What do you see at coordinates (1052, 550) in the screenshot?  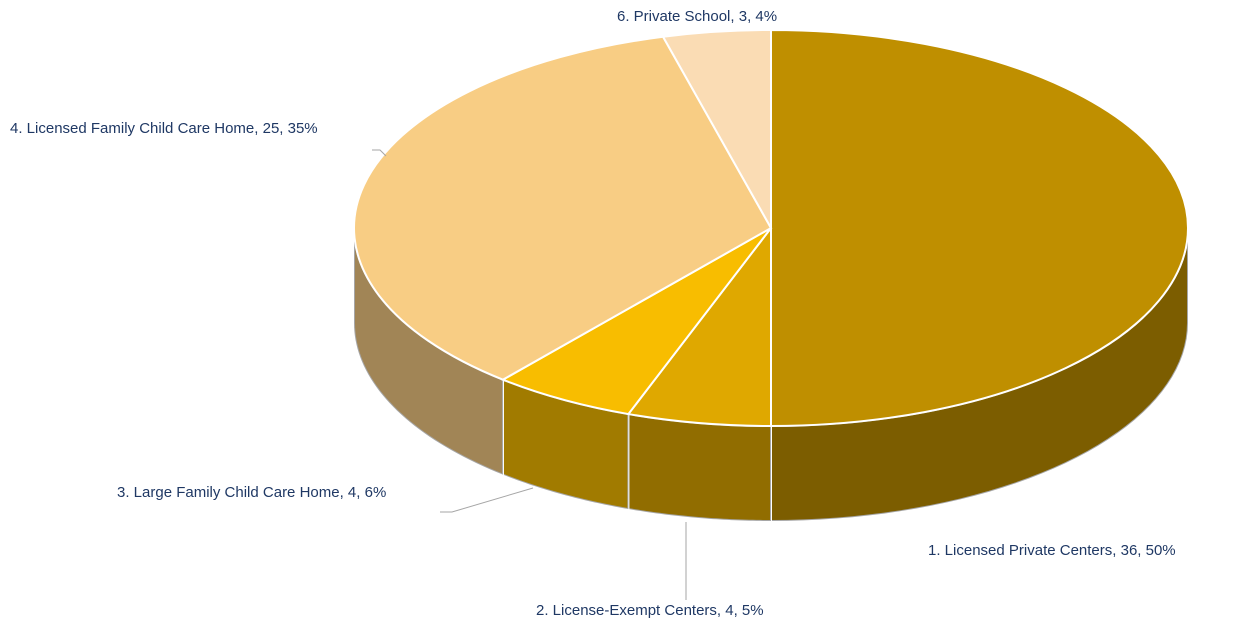 I see `data-label: 1. Licensed Private Centers, 36, 50%` at bounding box center [1052, 550].